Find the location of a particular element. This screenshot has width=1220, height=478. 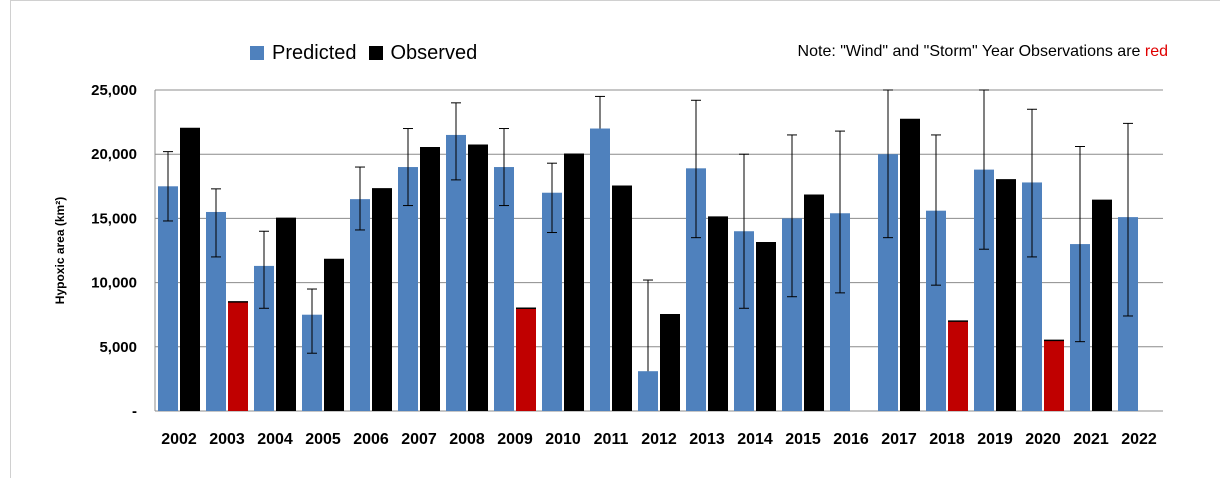

legend-item-predicted: Predicted is located at coordinates (303, 53).